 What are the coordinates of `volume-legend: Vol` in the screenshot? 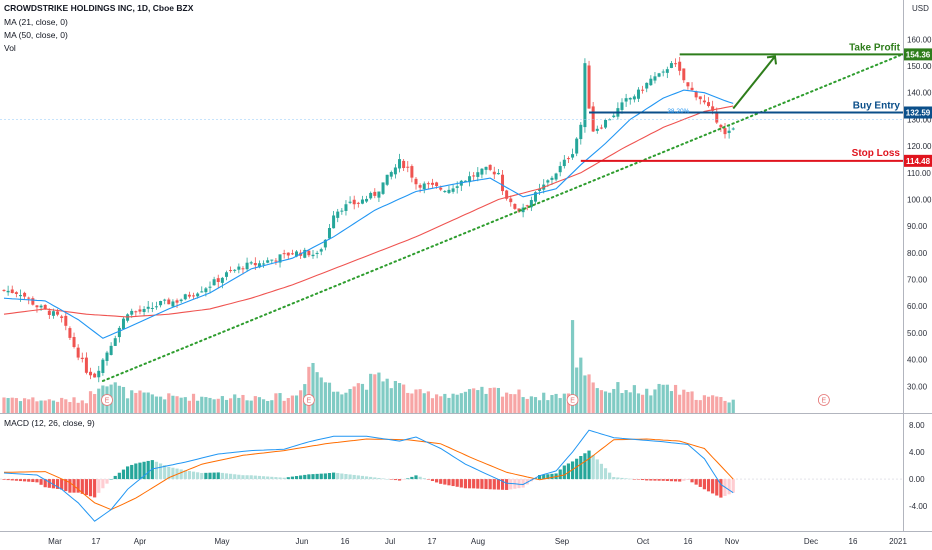 It's located at (10, 48).